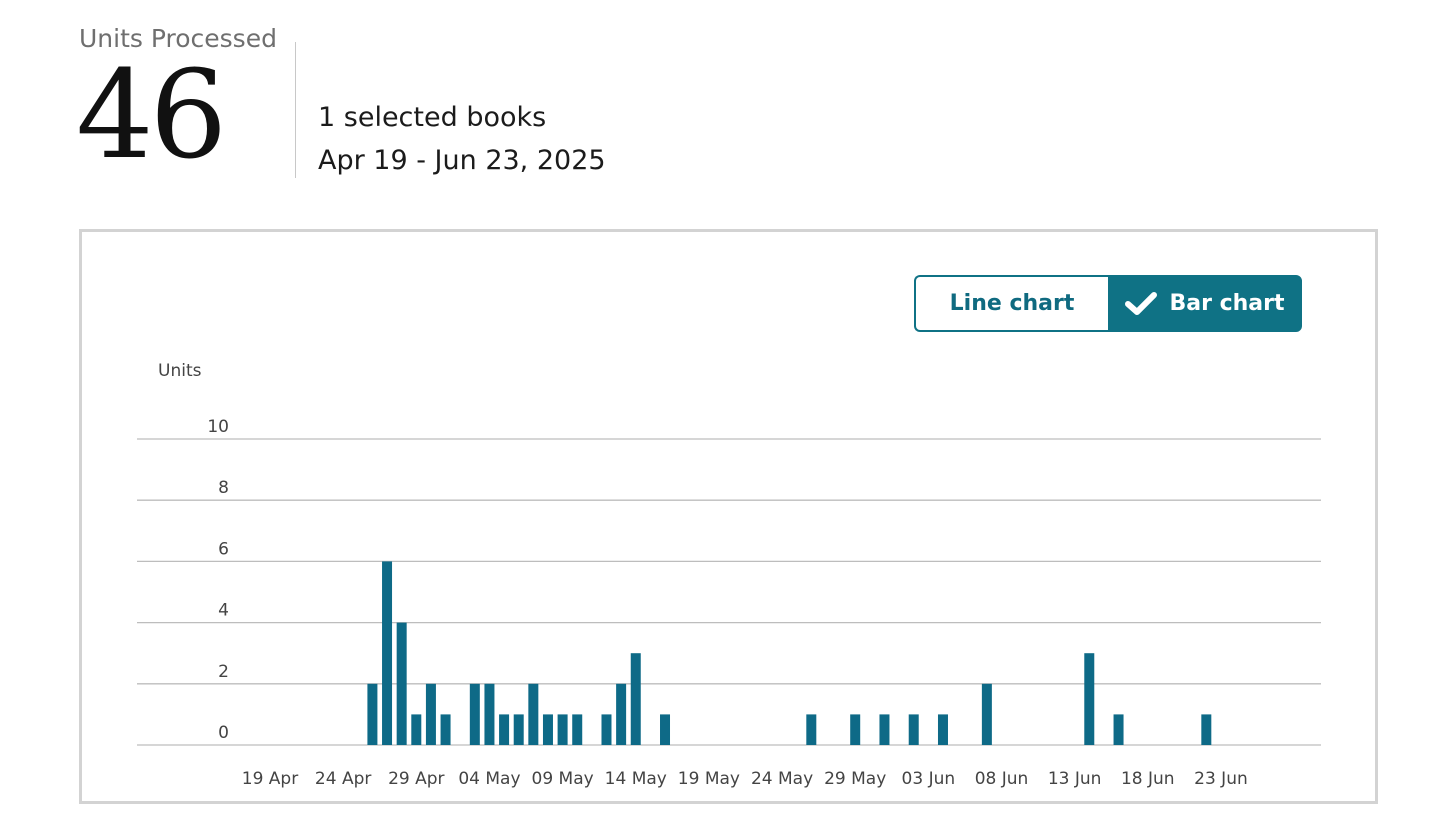 The height and width of the screenshot is (820, 1456). What do you see at coordinates (462, 160) in the screenshot?
I see `date-range-text: Apr 19 - Jun 23, 2025` at bounding box center [462, 160].